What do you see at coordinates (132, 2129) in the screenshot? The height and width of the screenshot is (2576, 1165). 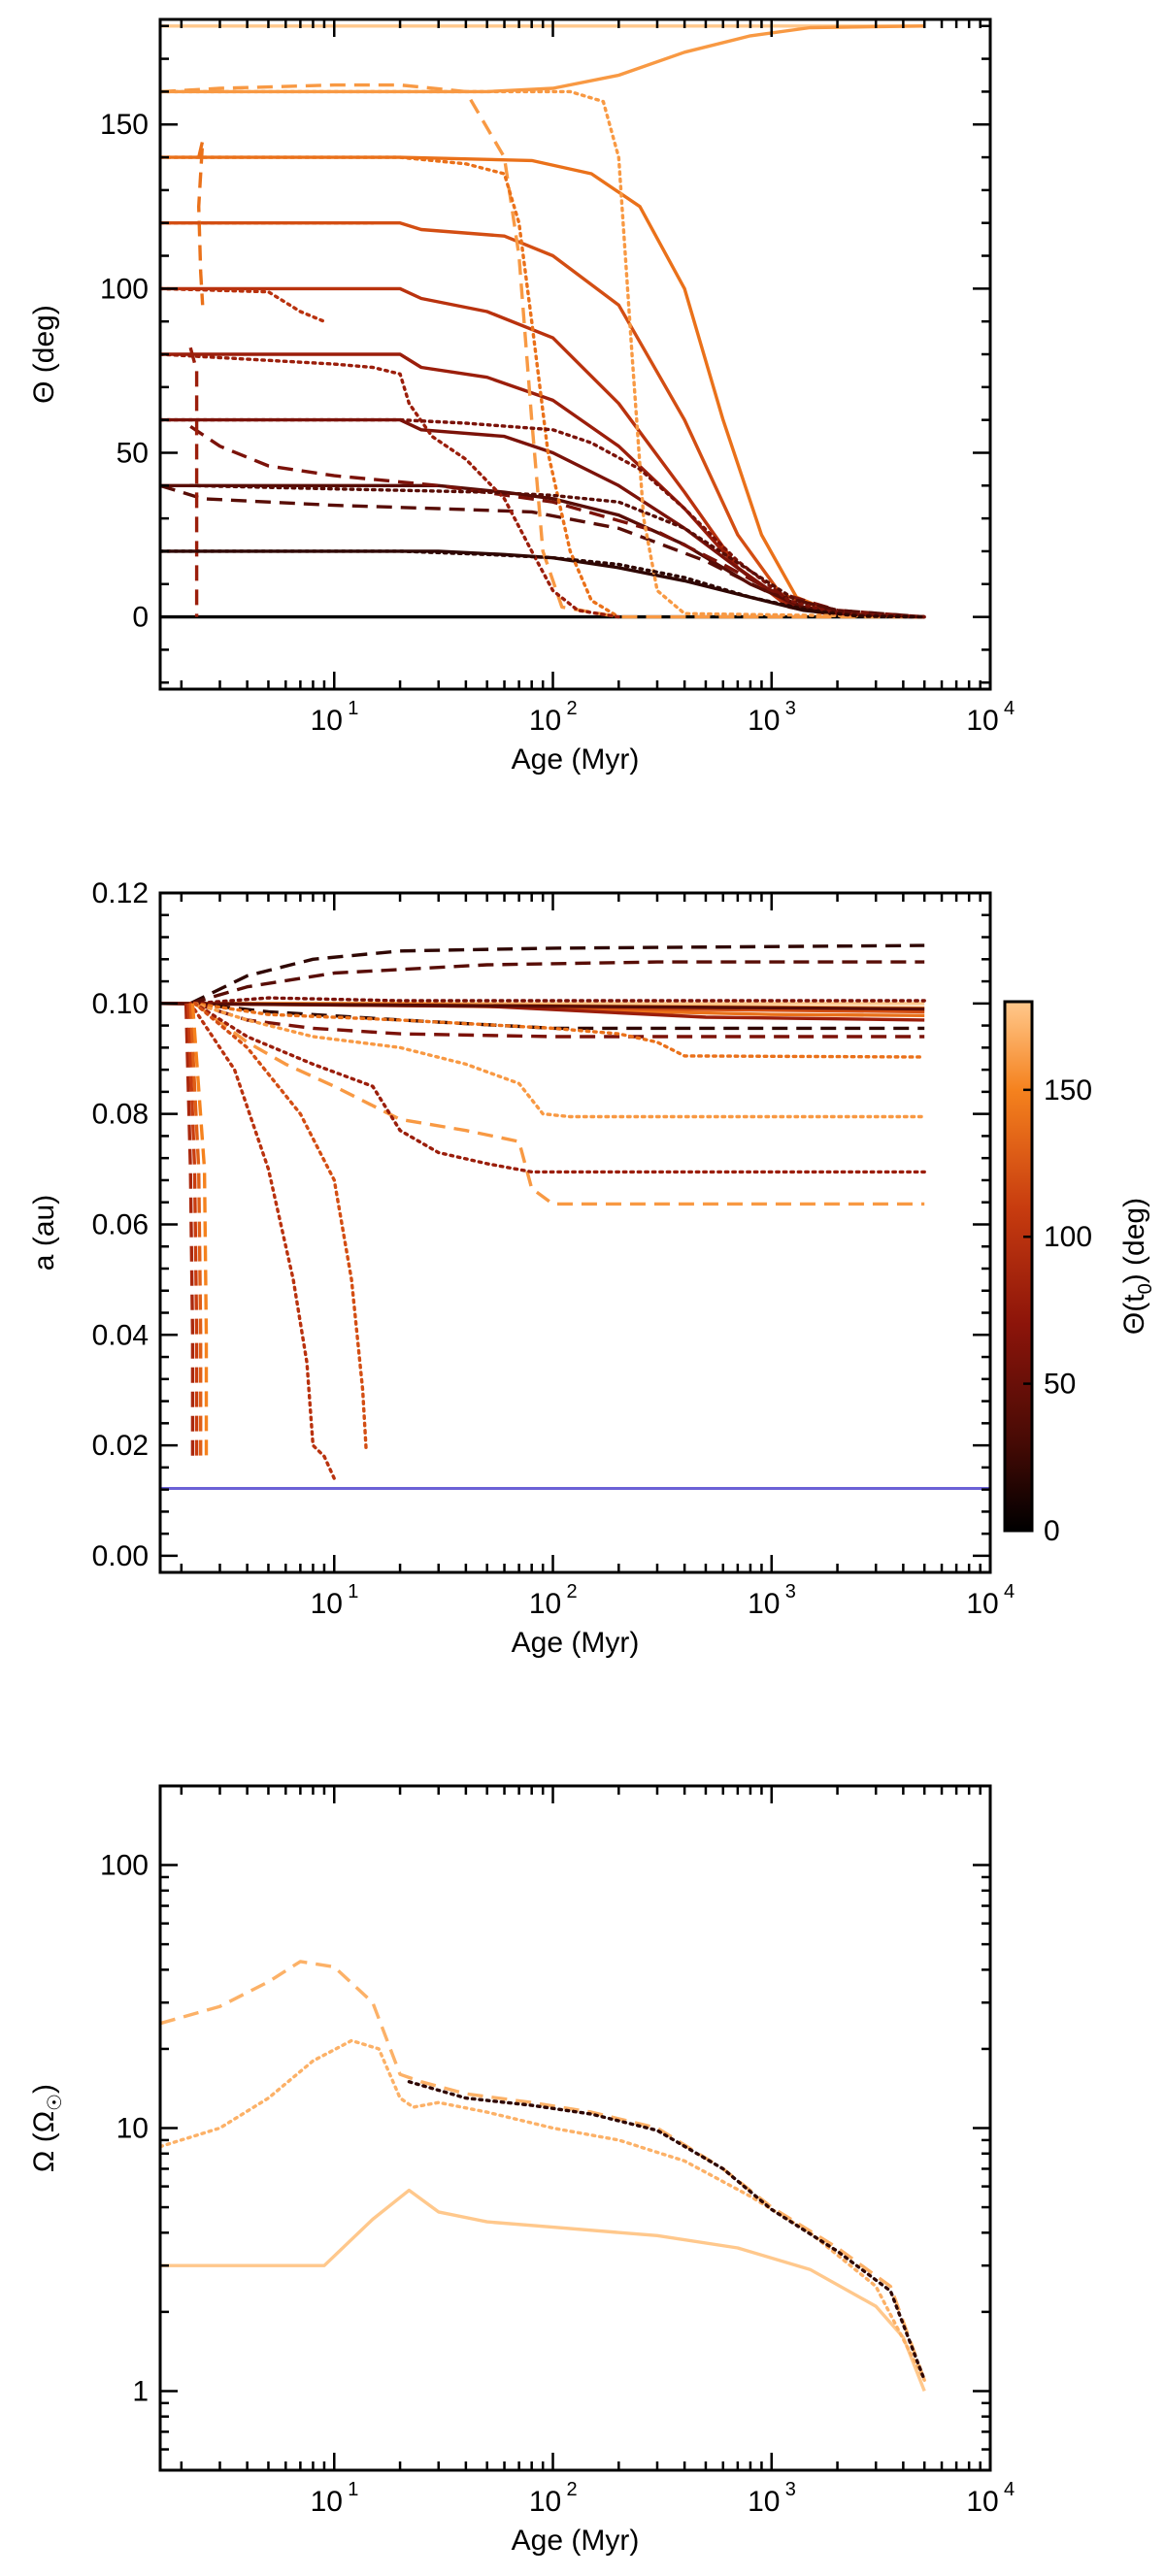 I see `y-tick-label: 10` at bounding box center [132, 2129].